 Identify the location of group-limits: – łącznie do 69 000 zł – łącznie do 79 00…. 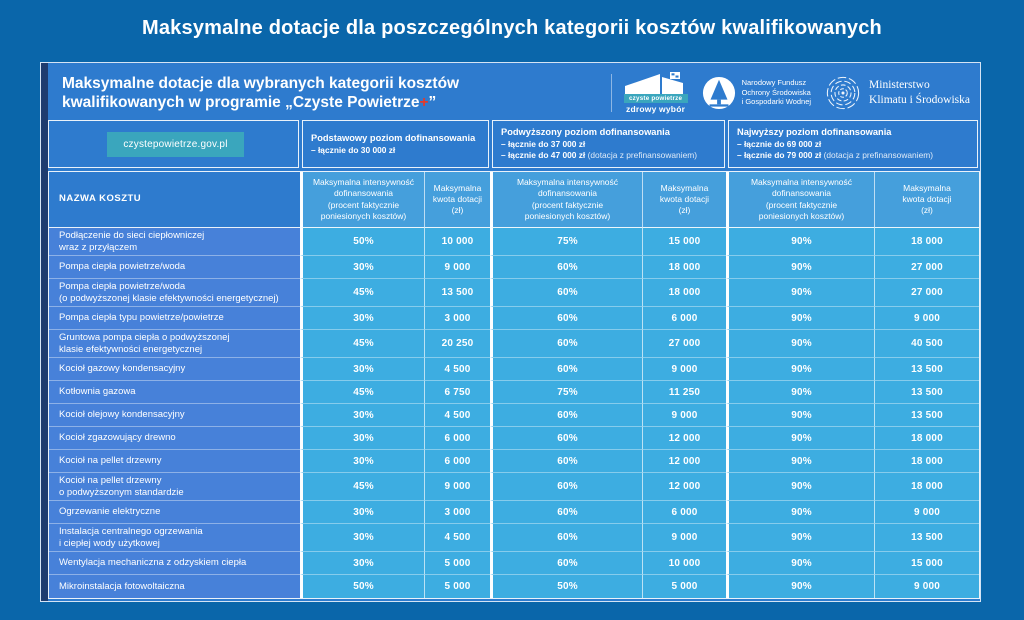
(853, 150).